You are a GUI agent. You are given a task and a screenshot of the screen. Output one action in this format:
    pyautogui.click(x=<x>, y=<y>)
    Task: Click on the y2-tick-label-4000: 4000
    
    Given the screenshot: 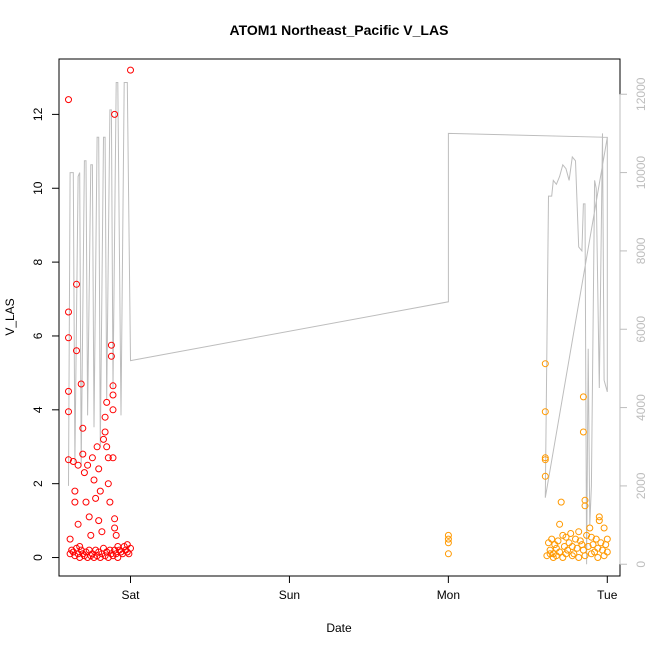 What is the action you would take?
    pyautogui.click(x=641, y=407)
    